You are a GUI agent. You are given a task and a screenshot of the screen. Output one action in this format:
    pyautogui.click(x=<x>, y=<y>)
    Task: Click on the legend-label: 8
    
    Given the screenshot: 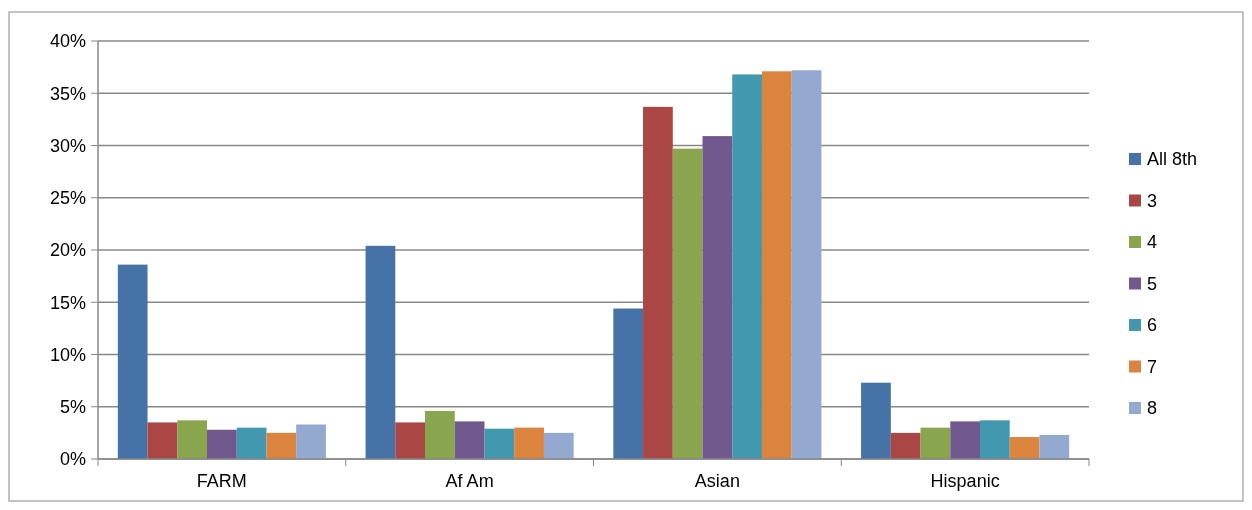 What is the action you would take?
    pyautogui.click(x=1152, y=408)
    